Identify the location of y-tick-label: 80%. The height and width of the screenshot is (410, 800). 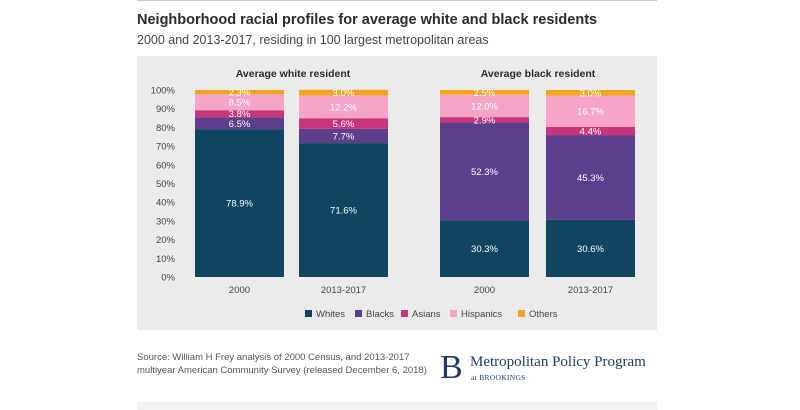
(166, 128).